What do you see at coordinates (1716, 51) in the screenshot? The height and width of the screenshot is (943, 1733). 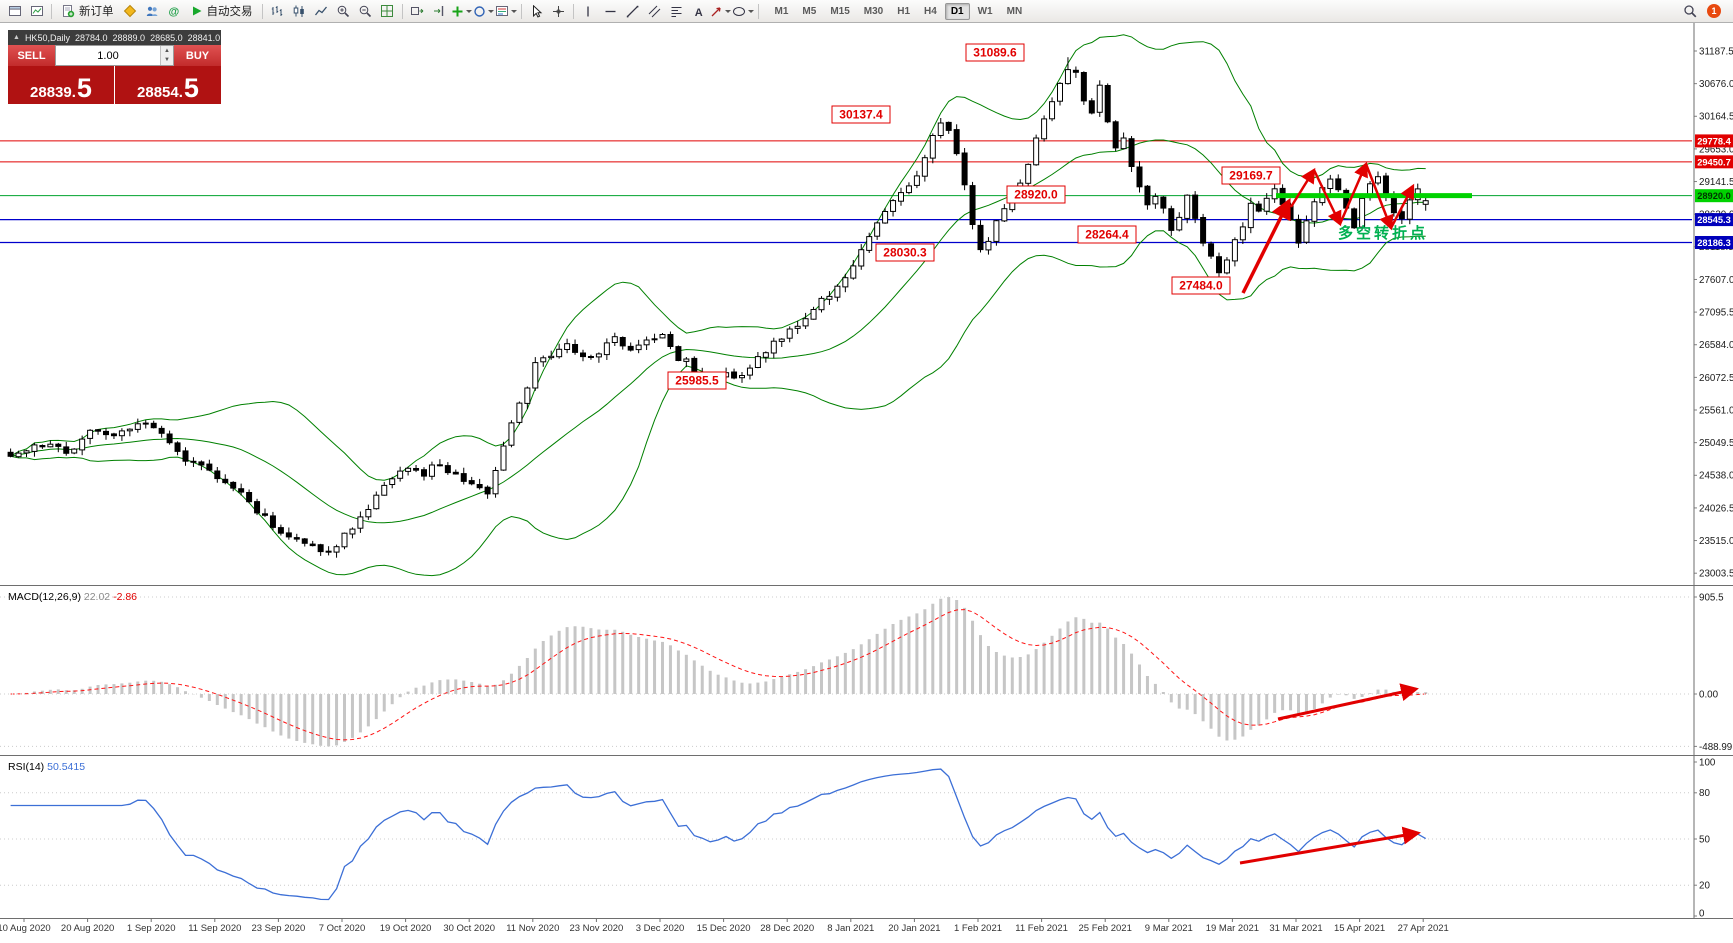 I see `price-axis-label: 31187.5` at bounding box center [1716, 51].